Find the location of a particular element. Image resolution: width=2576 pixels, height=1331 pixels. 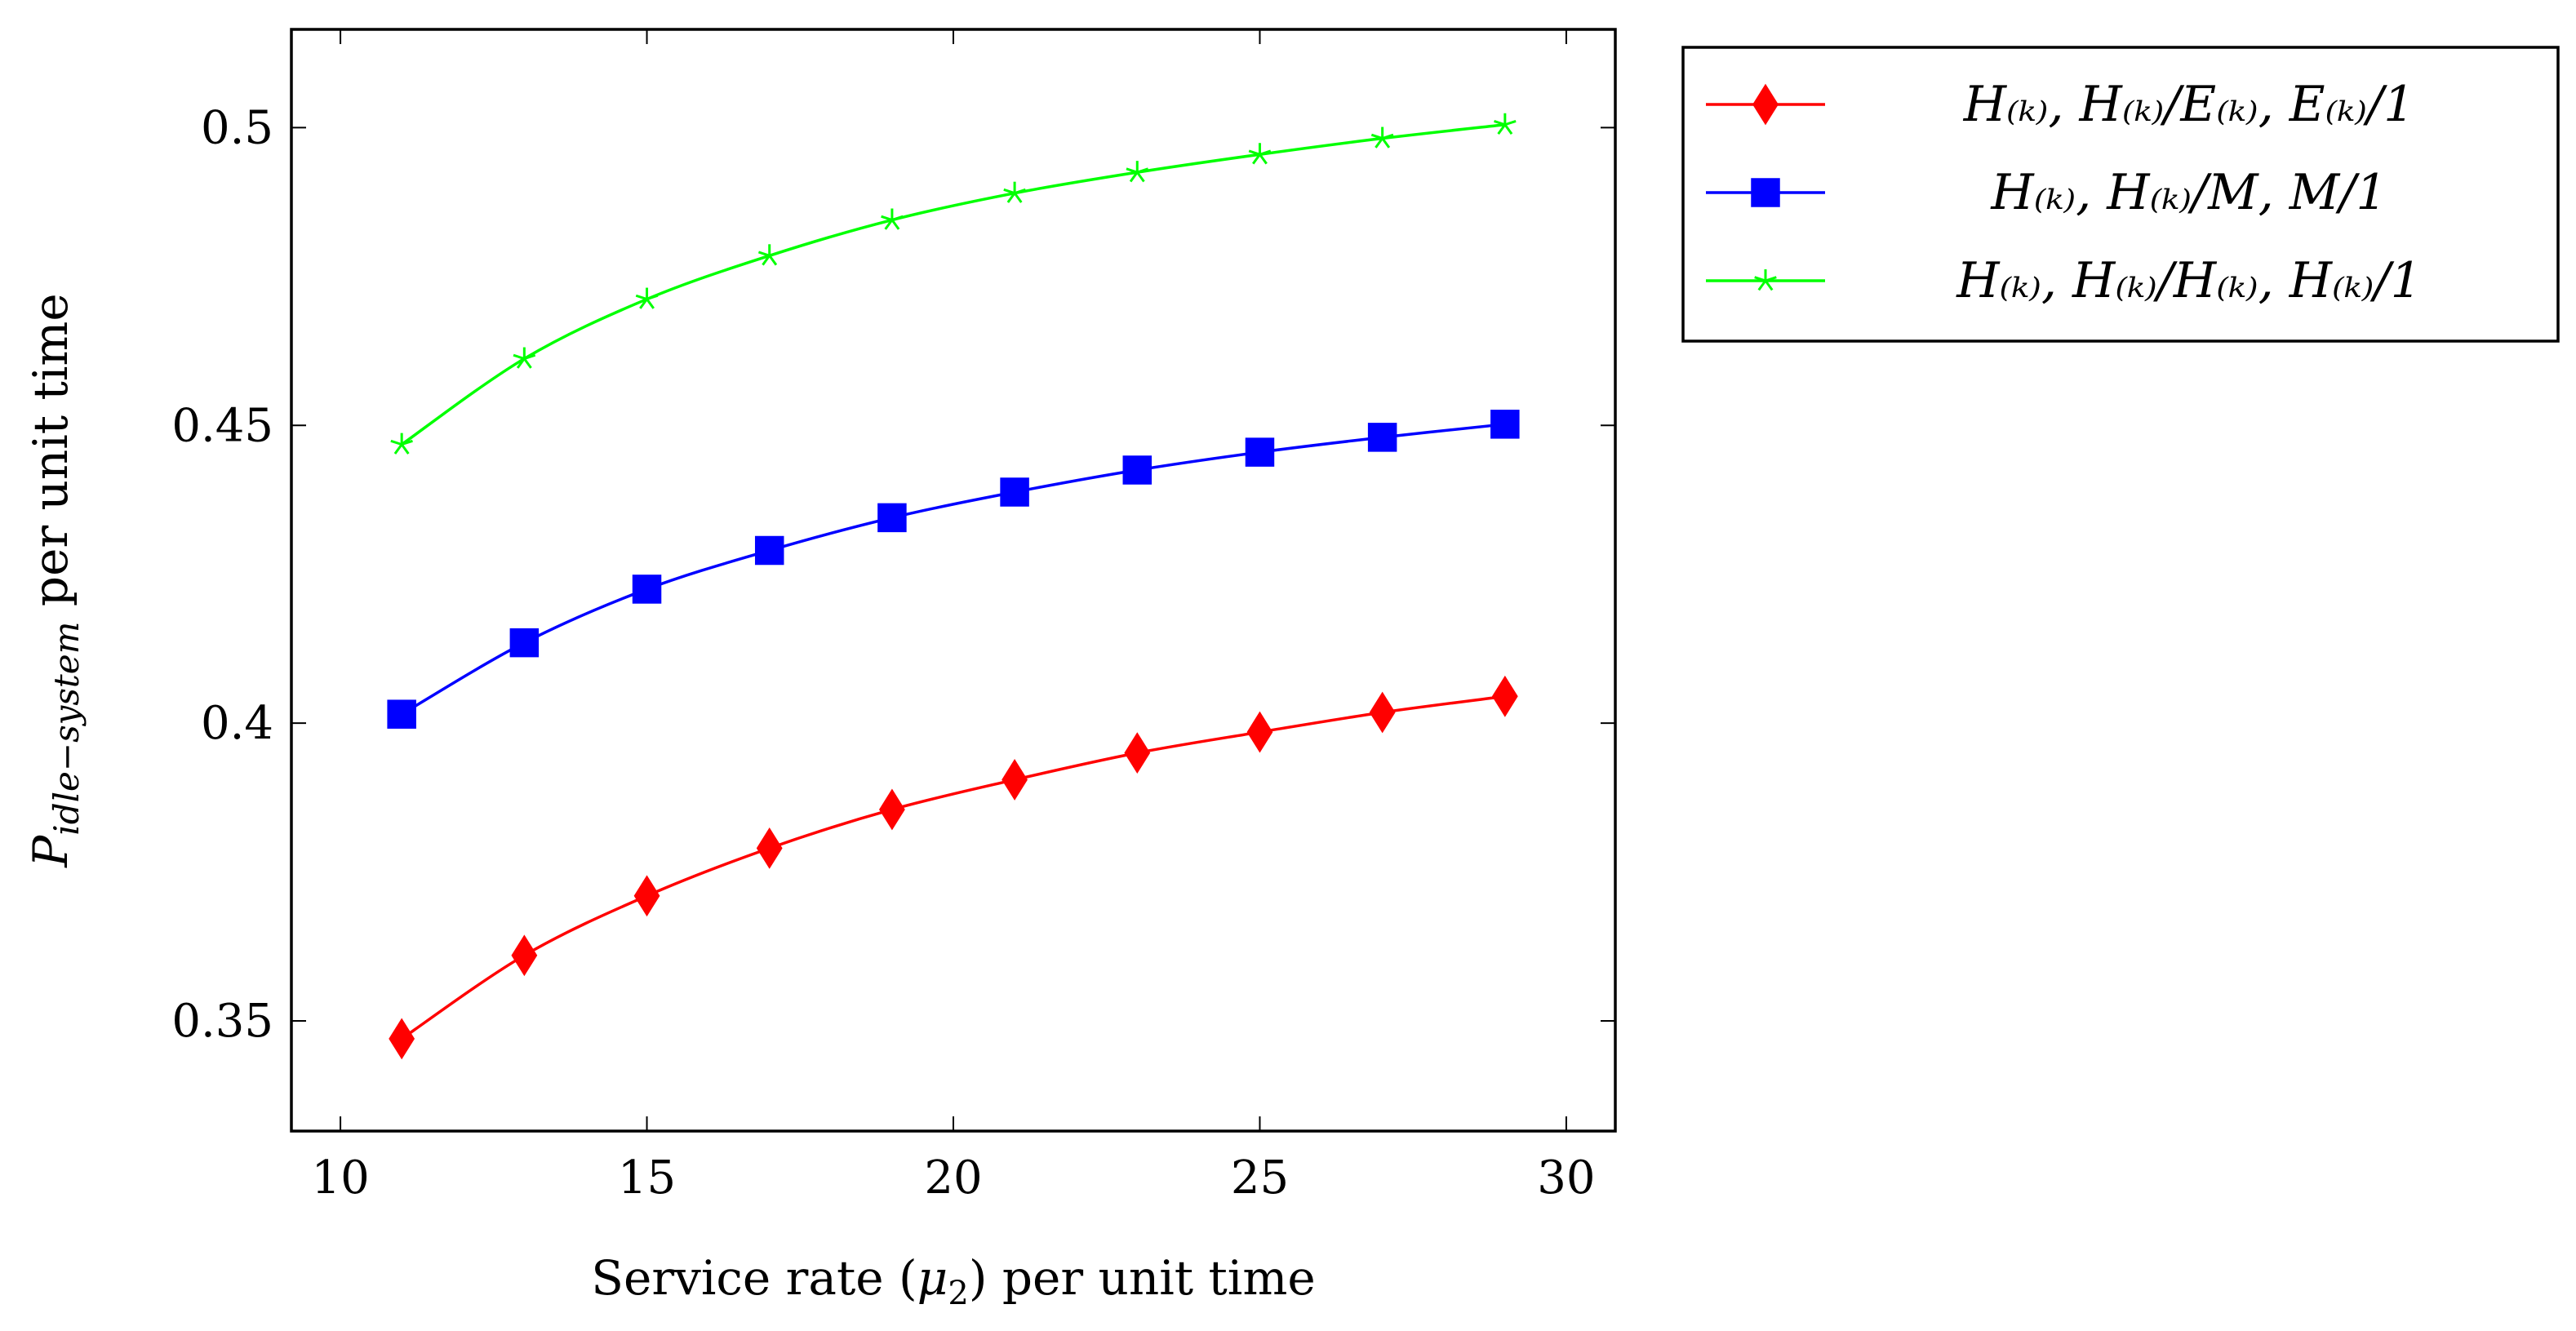

legend-entry-star: H₍ₖ₎, H₍ₖ₎/H₍ₖ₎, H₍ₖ₎/1 is located at coordinates (2064, 280).